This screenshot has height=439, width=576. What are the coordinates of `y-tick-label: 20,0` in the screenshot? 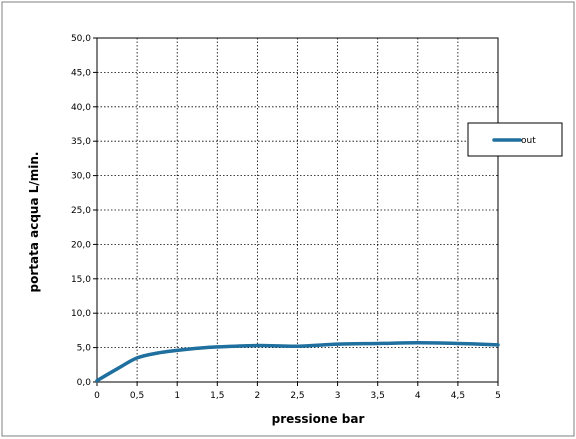 It's located at (81, 245).